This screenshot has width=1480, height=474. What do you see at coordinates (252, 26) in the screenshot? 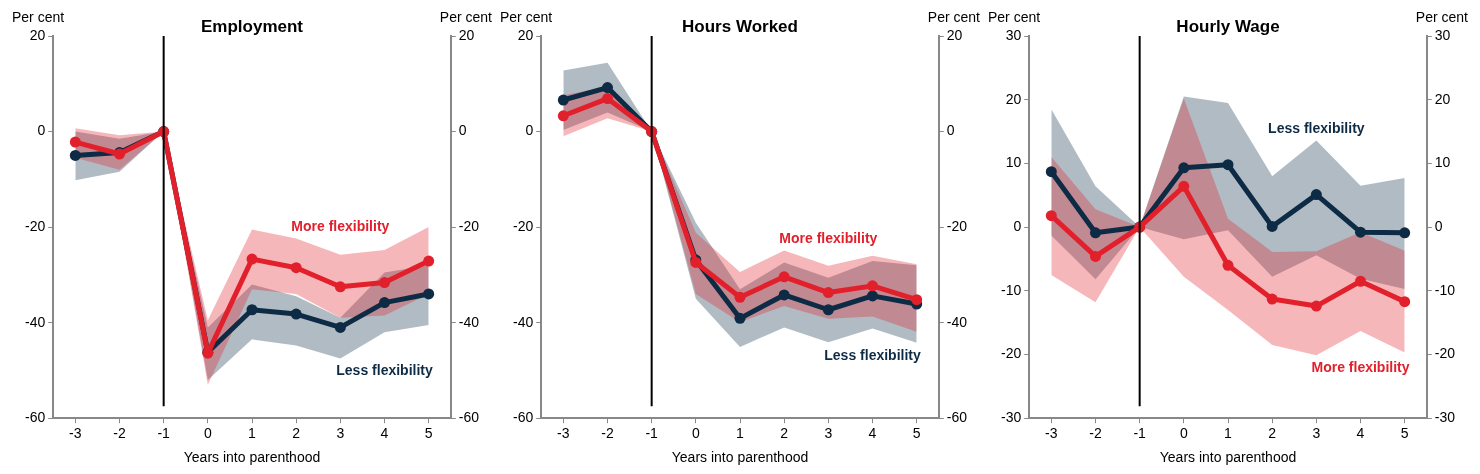
I see `chart-title: Employment` at bounding box center [252, 26].